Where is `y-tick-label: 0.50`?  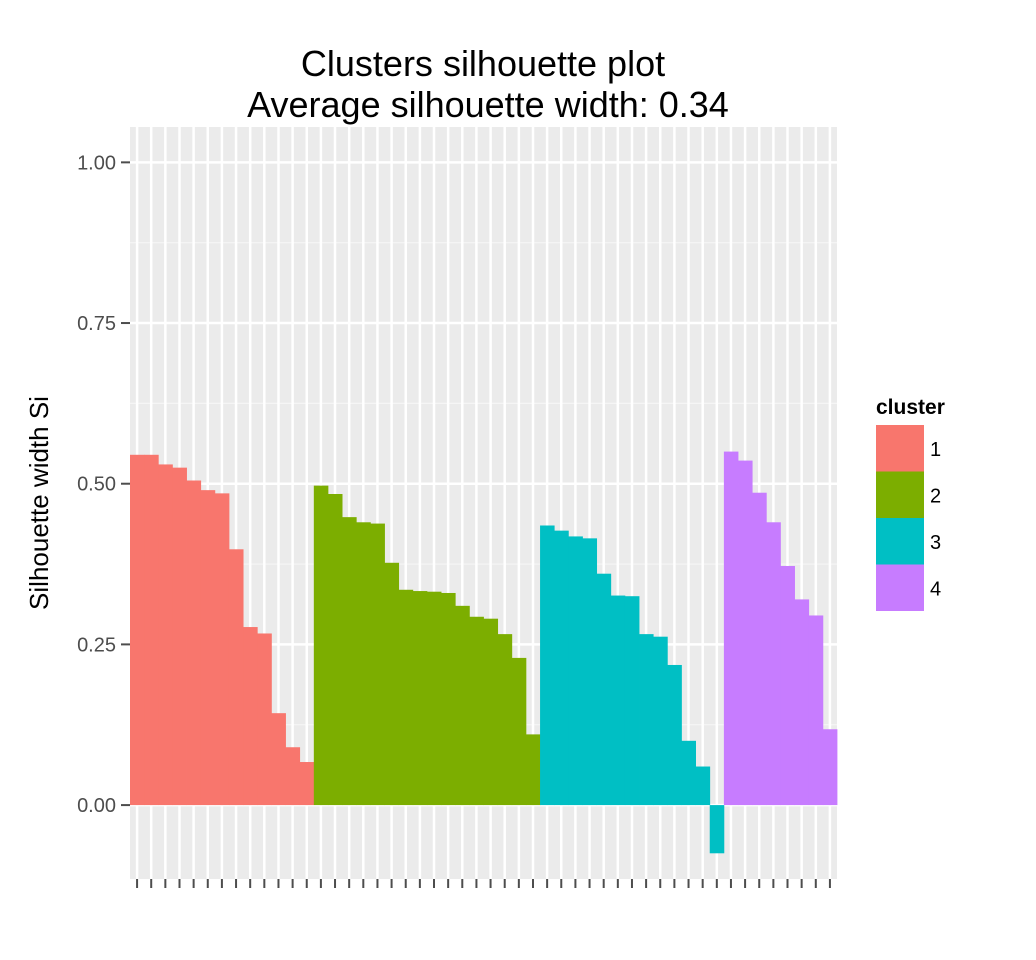
y-tick-label: 0.50 is located at coordinates (96, 485).